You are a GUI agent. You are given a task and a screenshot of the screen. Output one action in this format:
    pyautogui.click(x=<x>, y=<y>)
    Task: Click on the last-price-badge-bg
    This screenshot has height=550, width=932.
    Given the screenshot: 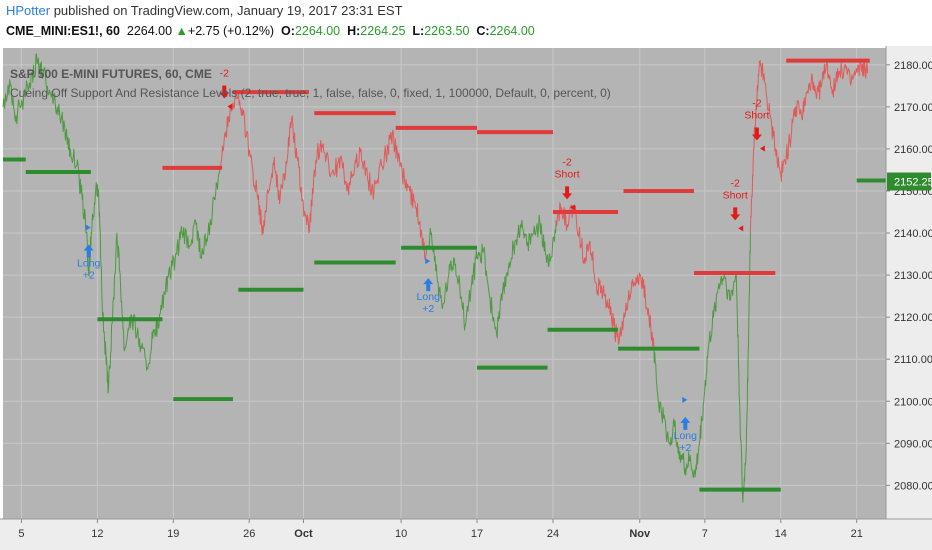 What is the action you would take?
    pyautogui.click(x=909, y=181)
    